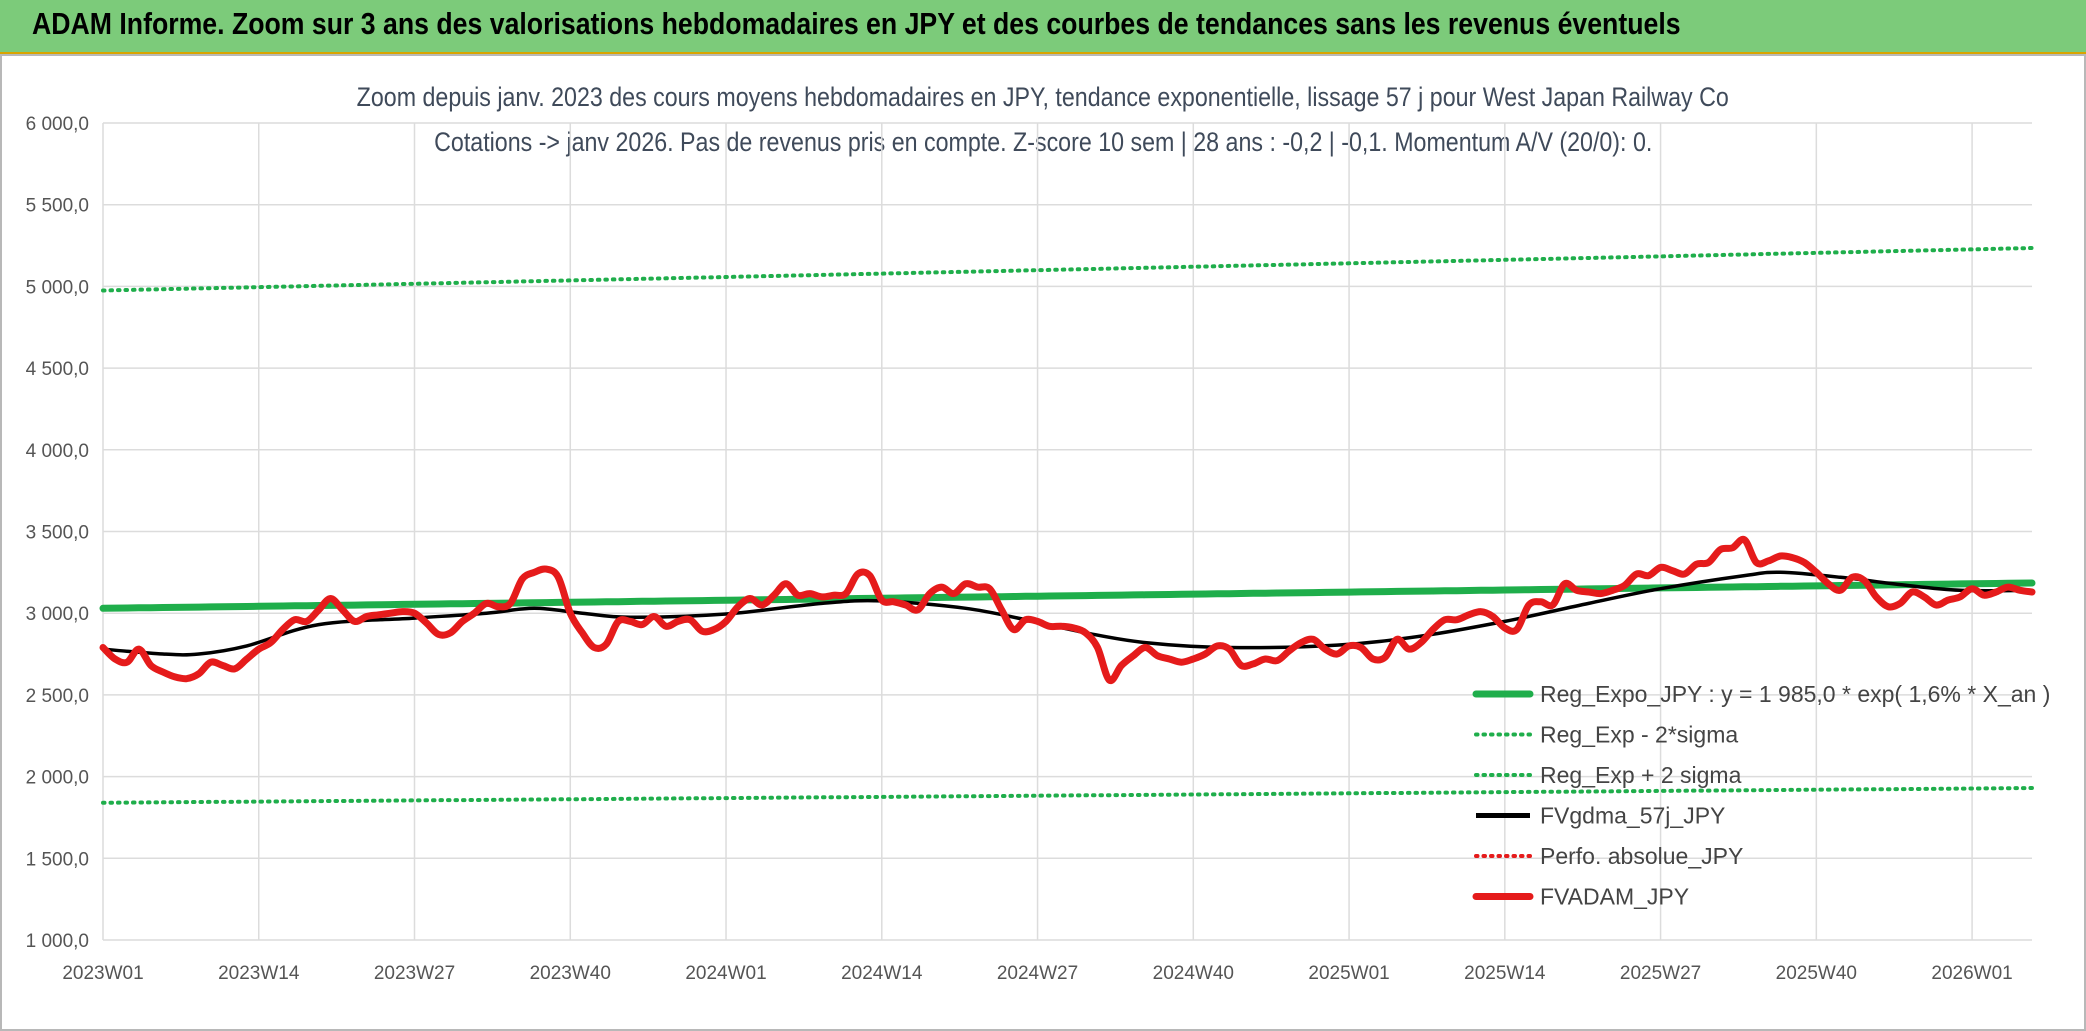 The image size is (2086, 1031). Describe the element at coordinates (1348, 973) in the screenshot. I see `x-tick-label: 2025W01` at that location.